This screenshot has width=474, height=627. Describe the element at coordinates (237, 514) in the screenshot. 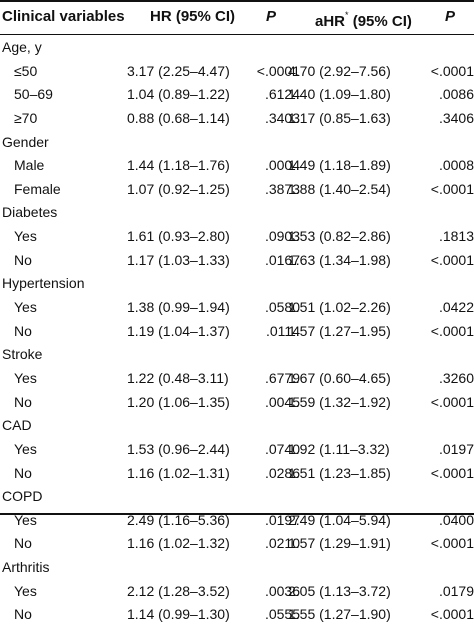

I see `bottom-rule` at that location.